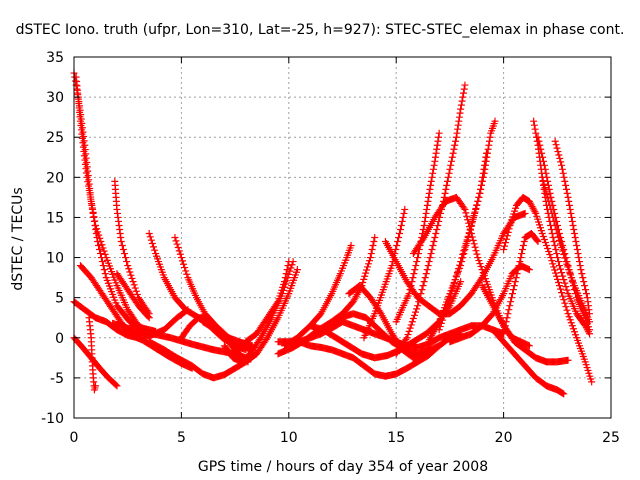 The height and width of the screenshot is (480, 640). I want to click on y-tick-label: 30, so click(55, 98).